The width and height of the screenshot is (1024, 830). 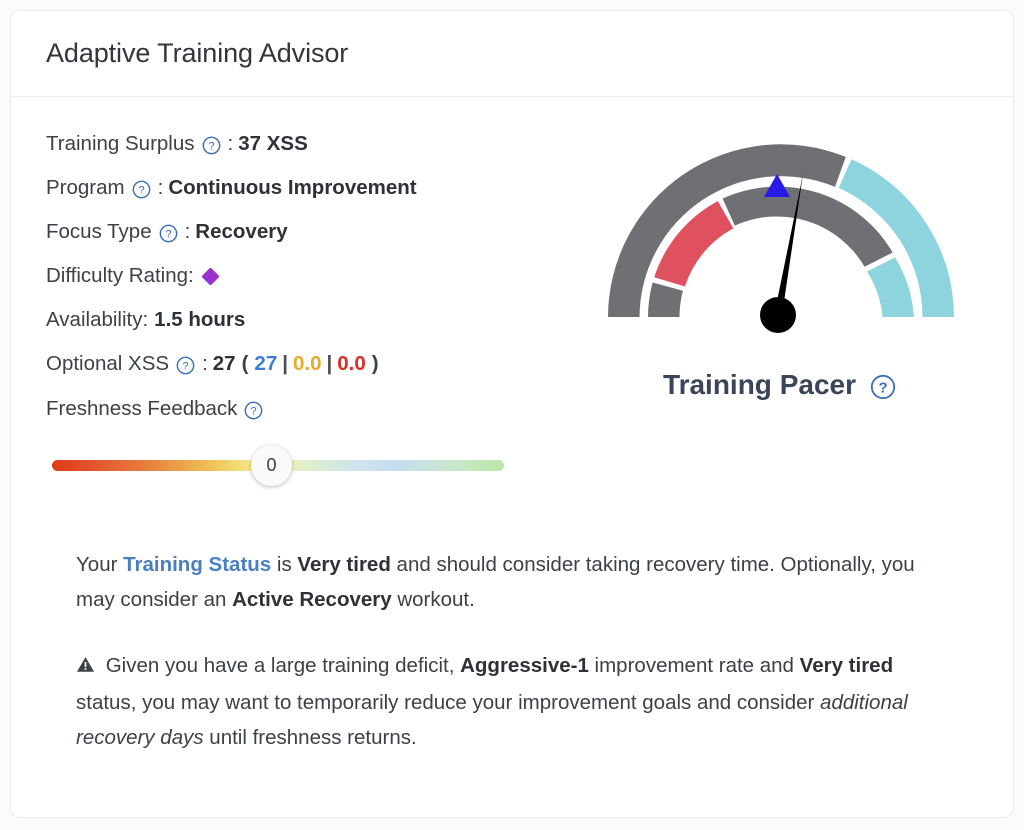 What do you see at coordinates (433, 600) in the screenshot?
I see `narrative-p1-t4: workout.` at bounding box center [433, 600].